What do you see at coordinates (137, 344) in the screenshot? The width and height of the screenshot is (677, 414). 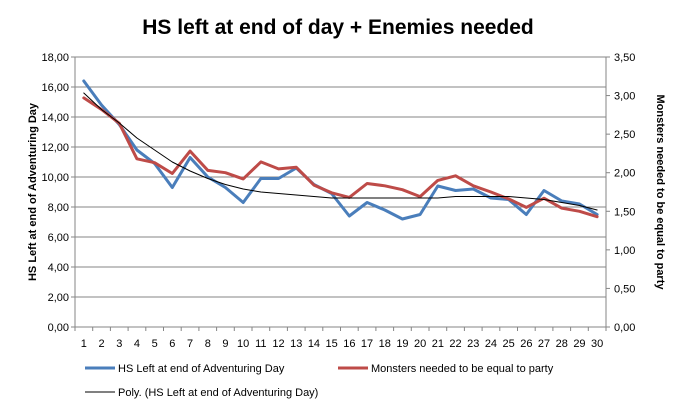 I see `x-tick-label: 4` at bounding box center [137, 344].